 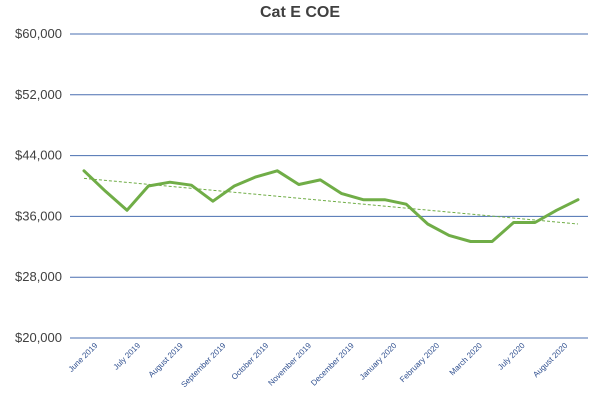 What do you see at coordinates (420, 363) in the screenshot?
I see `x-tick-label: February 2020` at bounding box center [420, 363].